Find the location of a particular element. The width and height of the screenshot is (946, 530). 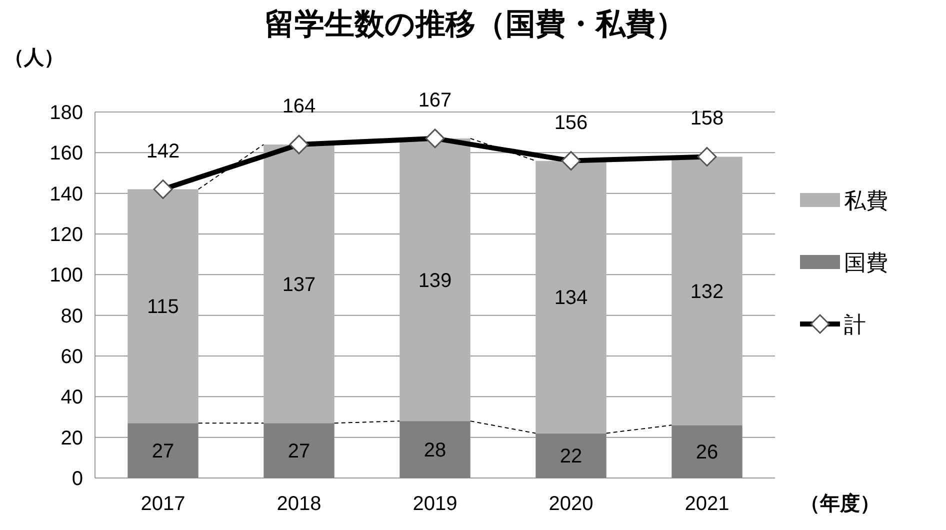

y-tick-label: 160 is located at coordinates (66, 153).